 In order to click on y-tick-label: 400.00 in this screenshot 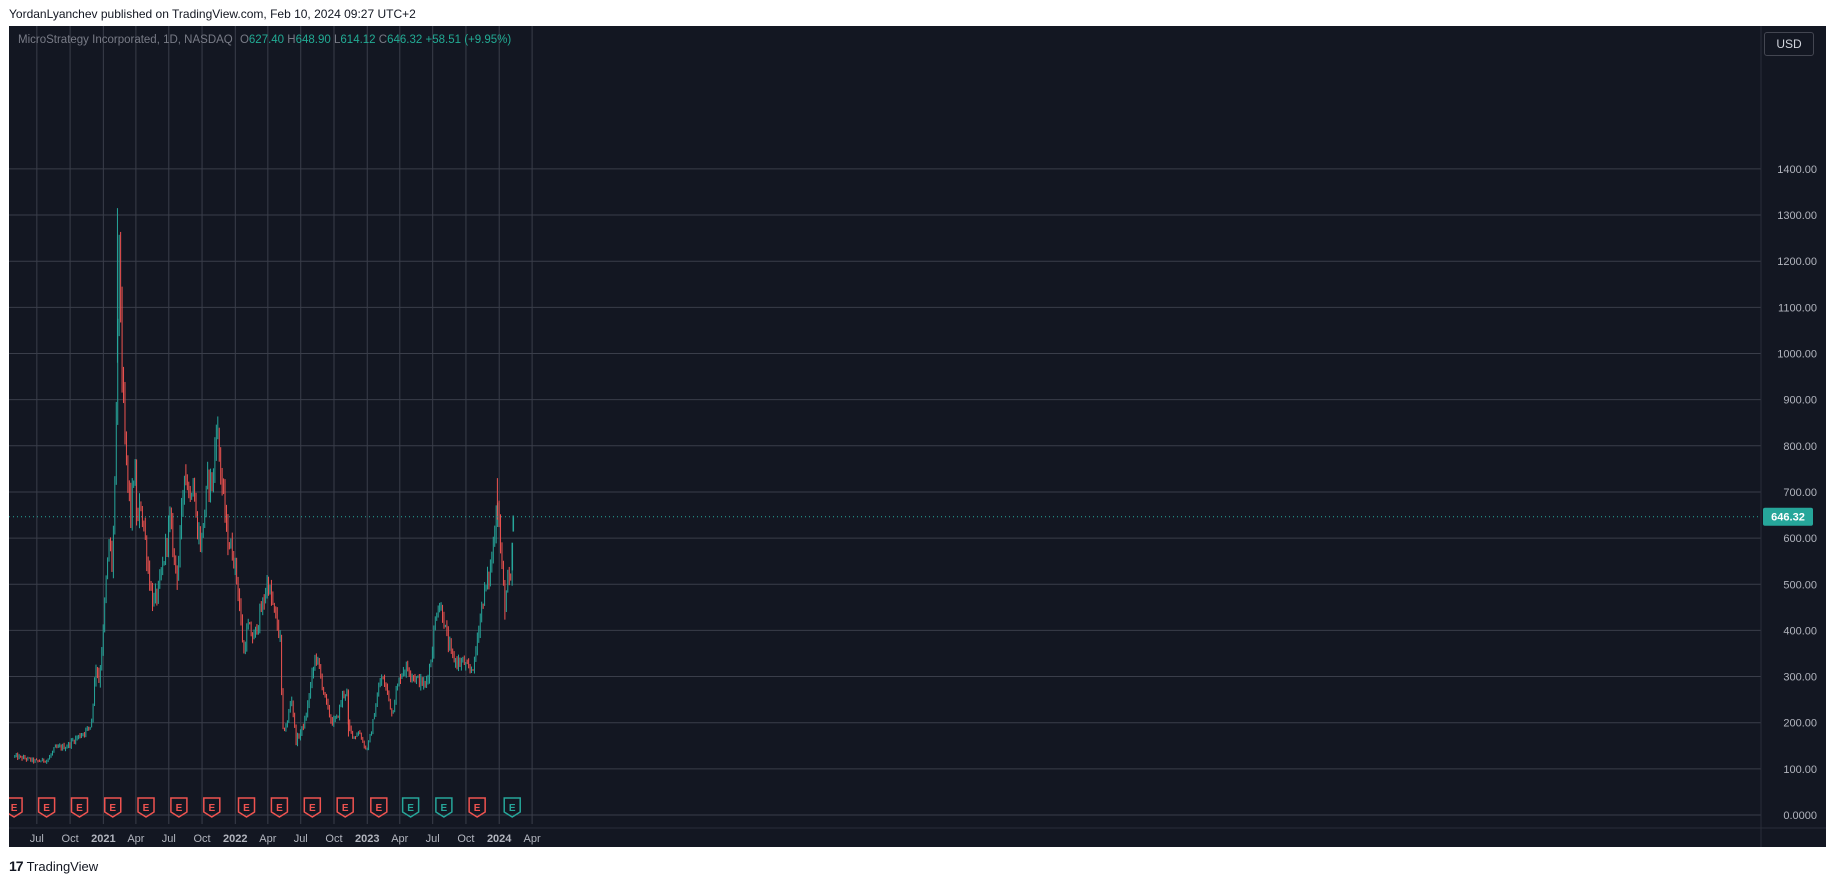, I will do `click(1800, 631)`.